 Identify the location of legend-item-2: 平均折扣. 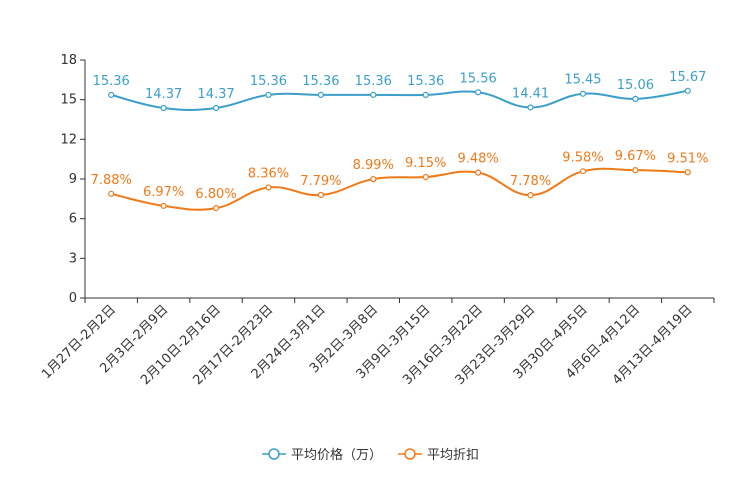
(438, 455).